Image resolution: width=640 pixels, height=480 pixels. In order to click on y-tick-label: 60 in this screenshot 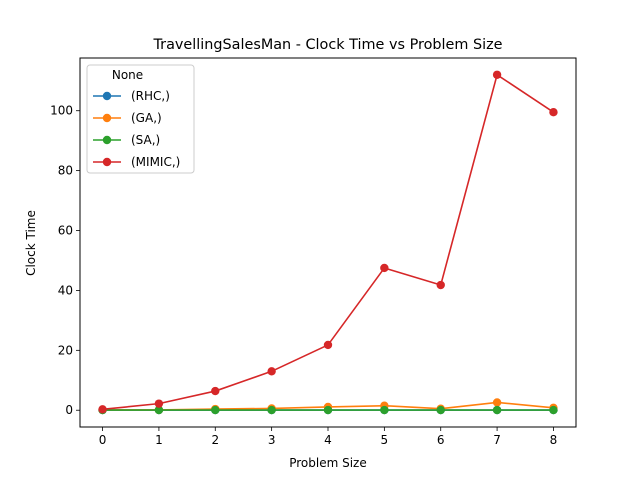, I will do `click(65, 231)`.